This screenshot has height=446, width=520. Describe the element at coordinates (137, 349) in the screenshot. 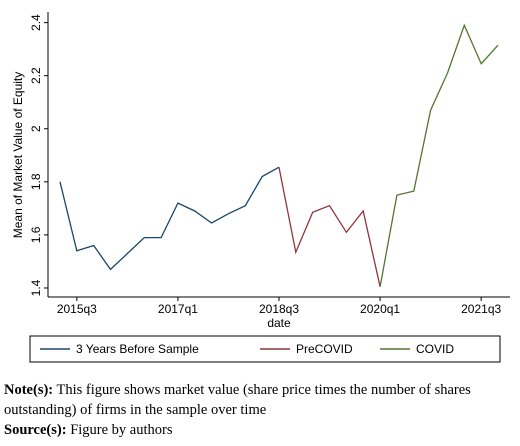

I see `legend-label: 3 Years Before Sample` at that location.